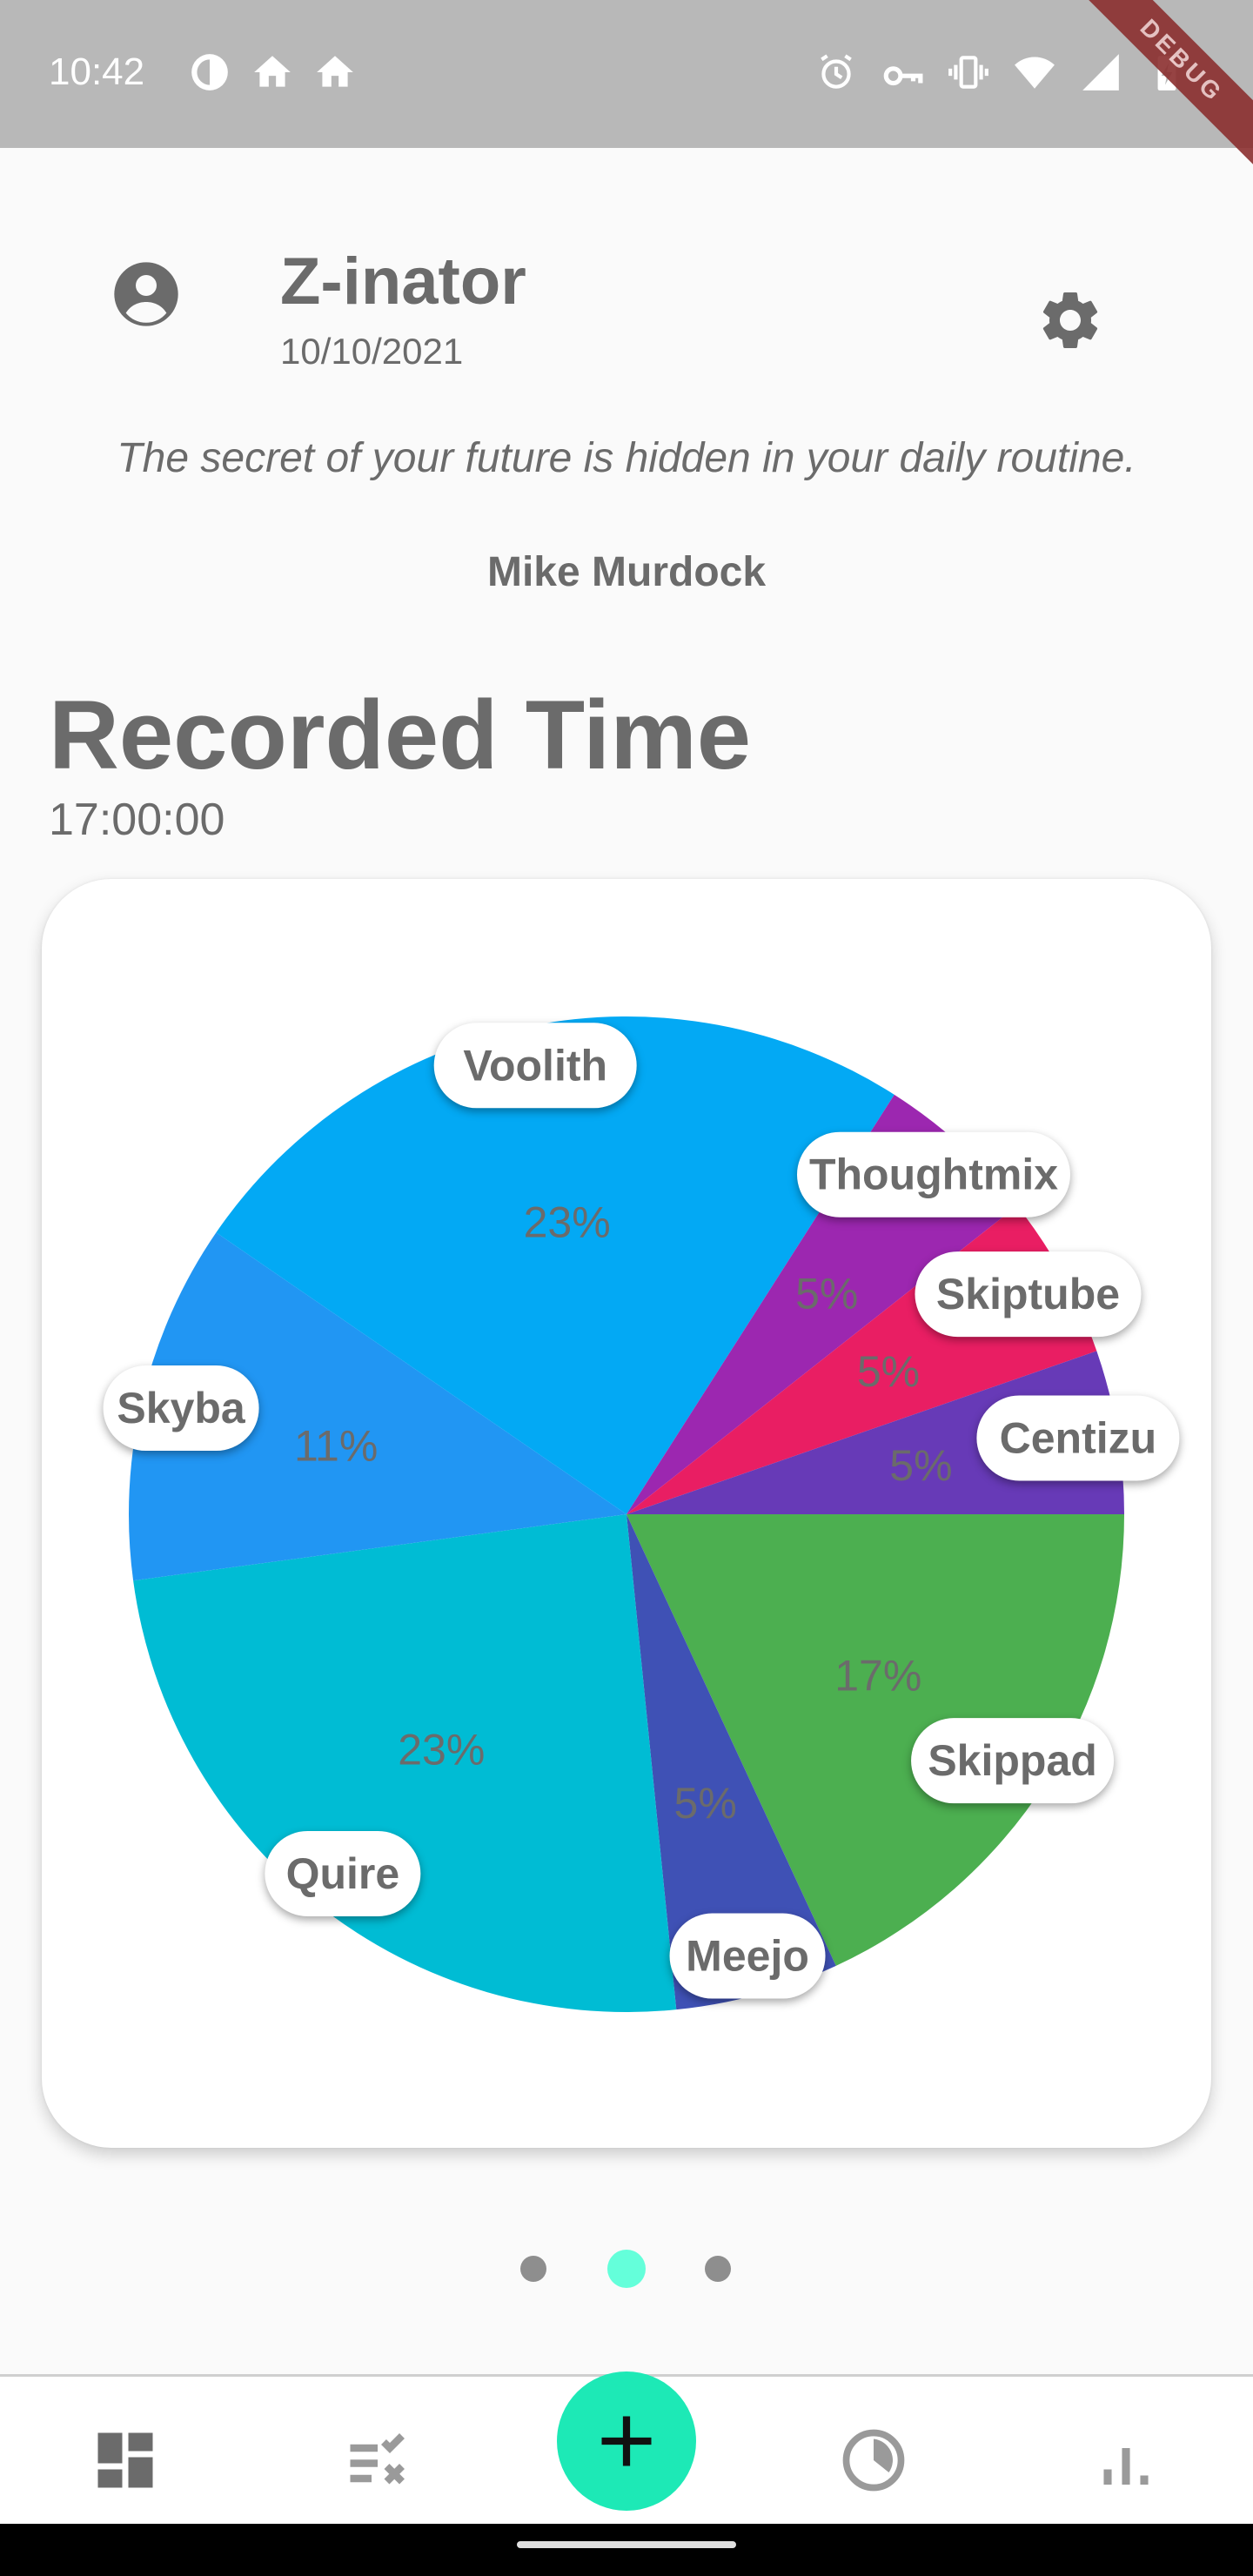  What do you see at coordinates (377, 1407) in the screenshot?
I see `pie-slice-skyba` at bounding box center [377, 1407].